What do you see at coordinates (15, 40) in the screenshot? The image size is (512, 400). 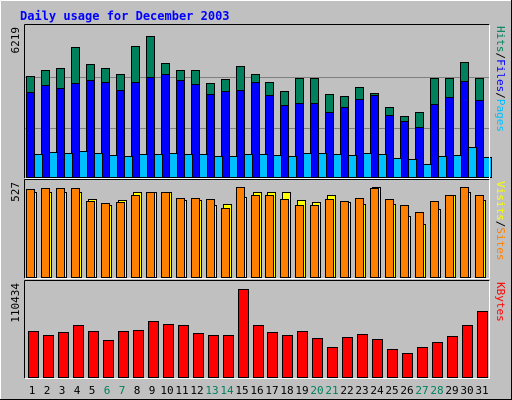 I see `ymax-label-hits-files-pages: 6219` at bounding box center [15, 40].